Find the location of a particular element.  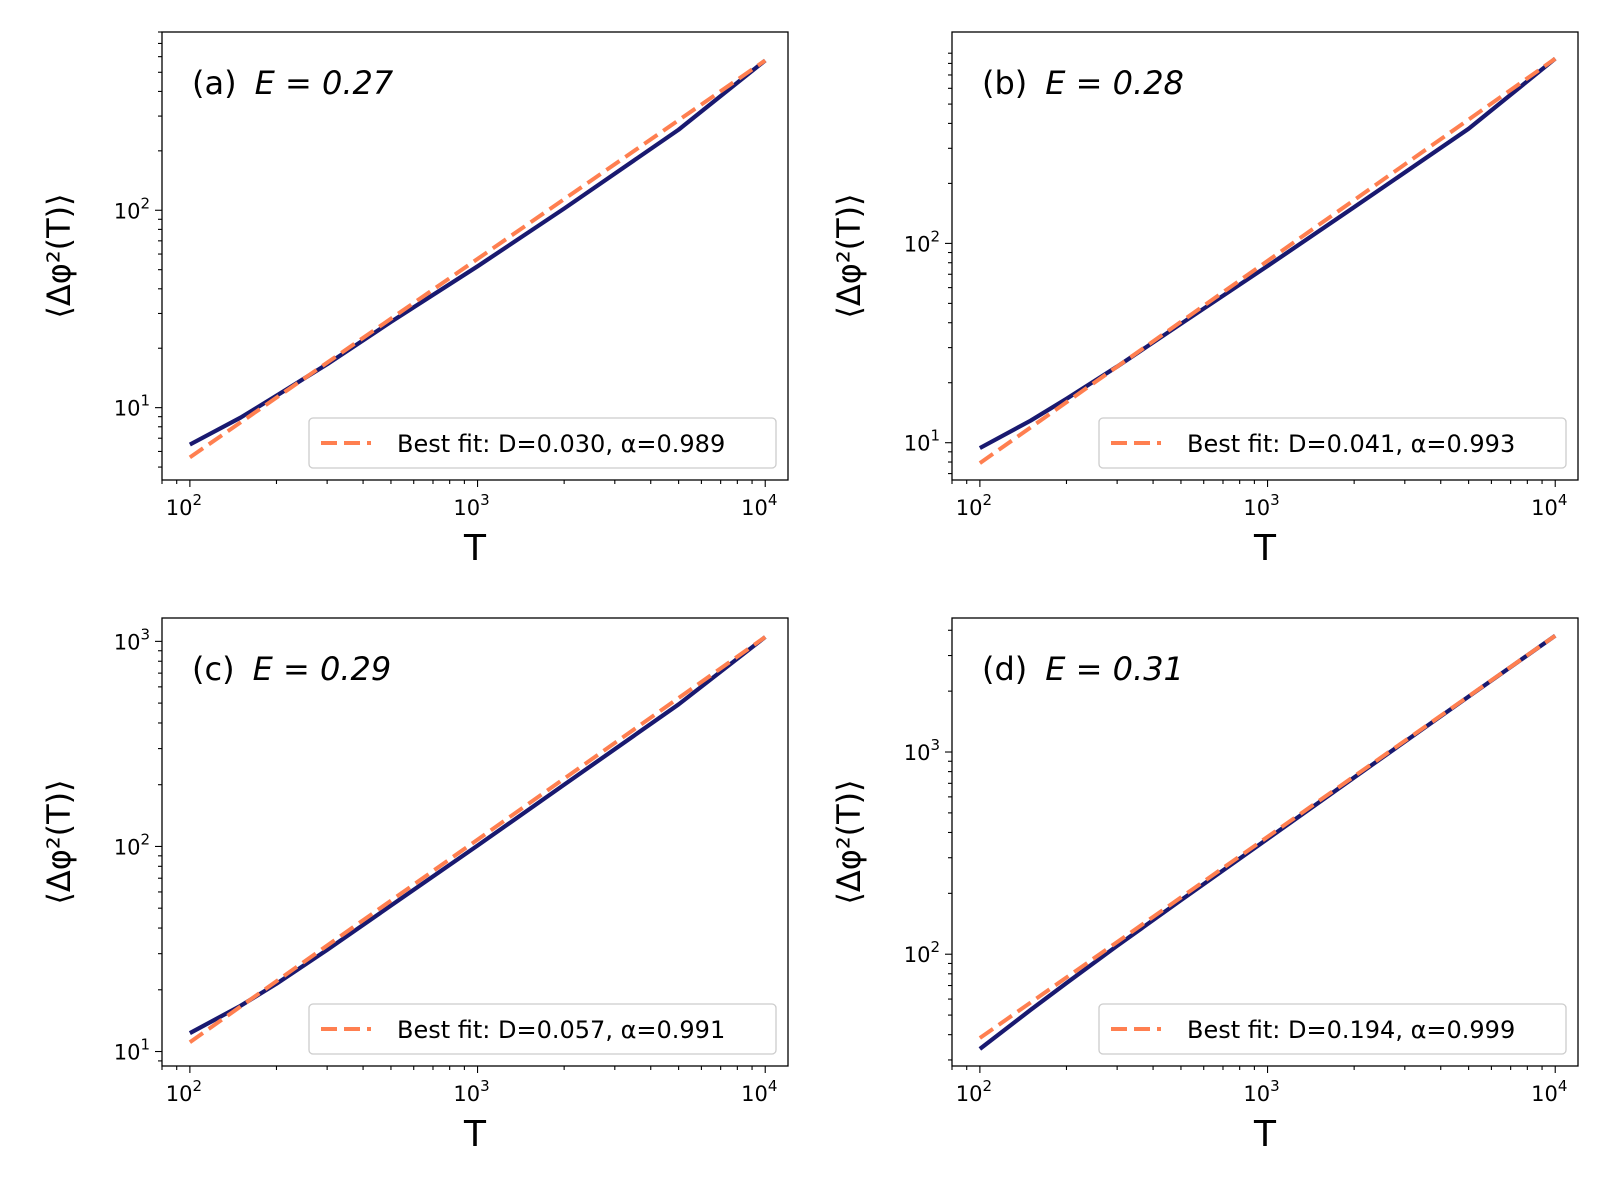

panel-letter: (a) is located at coordinates (214, 83).